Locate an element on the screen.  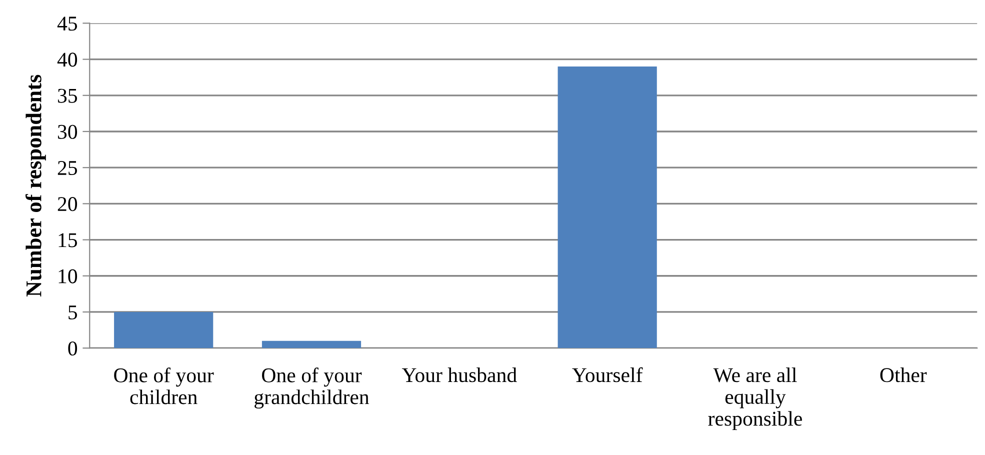
y-tick-label: 35 is located at coordinates (68, 95).